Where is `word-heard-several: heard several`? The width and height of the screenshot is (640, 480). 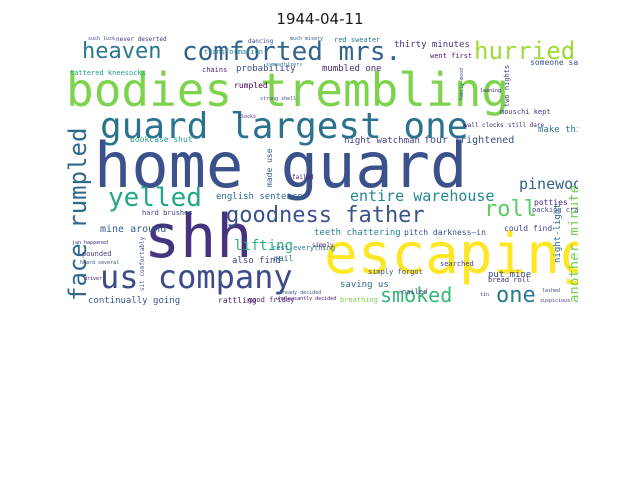 word-heard-several: heard several is located at coordinates (100, 263).